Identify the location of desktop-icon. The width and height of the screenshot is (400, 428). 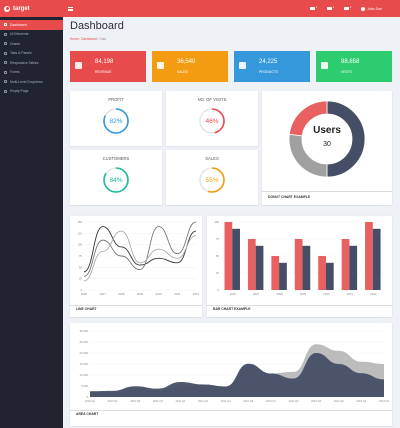
(5, 34).